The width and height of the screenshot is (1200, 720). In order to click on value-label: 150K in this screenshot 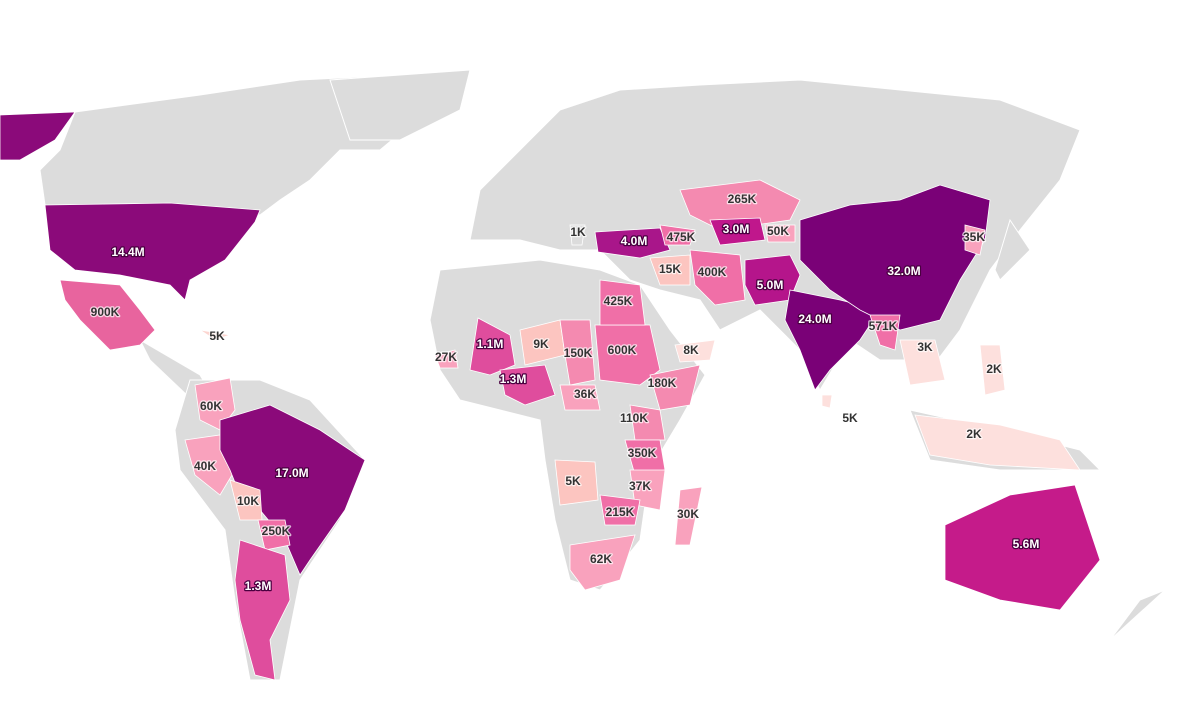, I will do `click(578, 353)`.